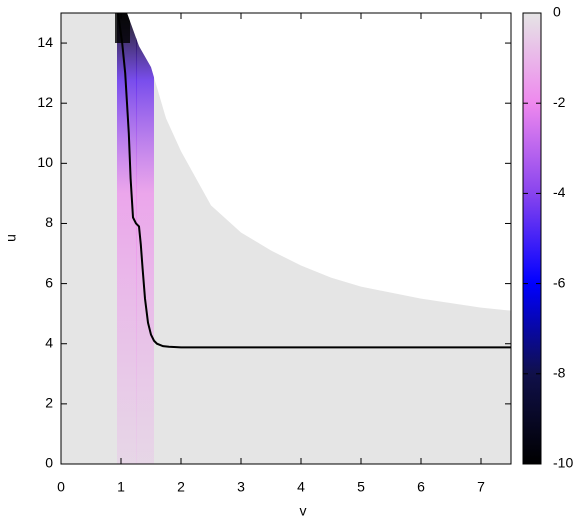 The width and height of the screenshot is (584, 523). Describe the element at coordinates (121, 487) in the screenshot. I see `x-tick-label: 1` at that location.